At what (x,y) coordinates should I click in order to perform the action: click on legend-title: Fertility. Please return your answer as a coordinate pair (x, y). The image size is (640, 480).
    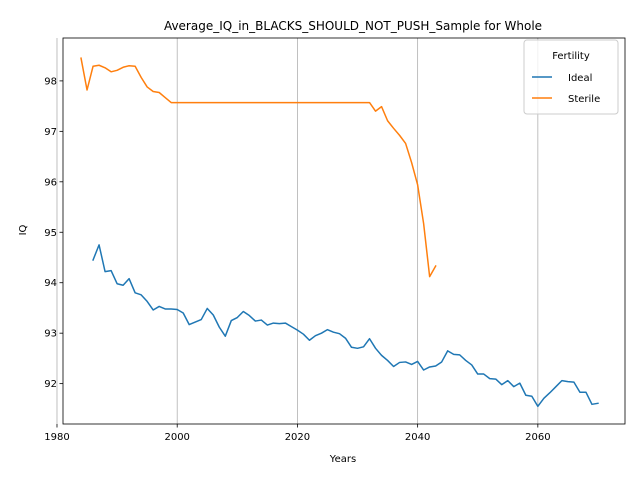
    Looking at the image, I should click on (571, 56).